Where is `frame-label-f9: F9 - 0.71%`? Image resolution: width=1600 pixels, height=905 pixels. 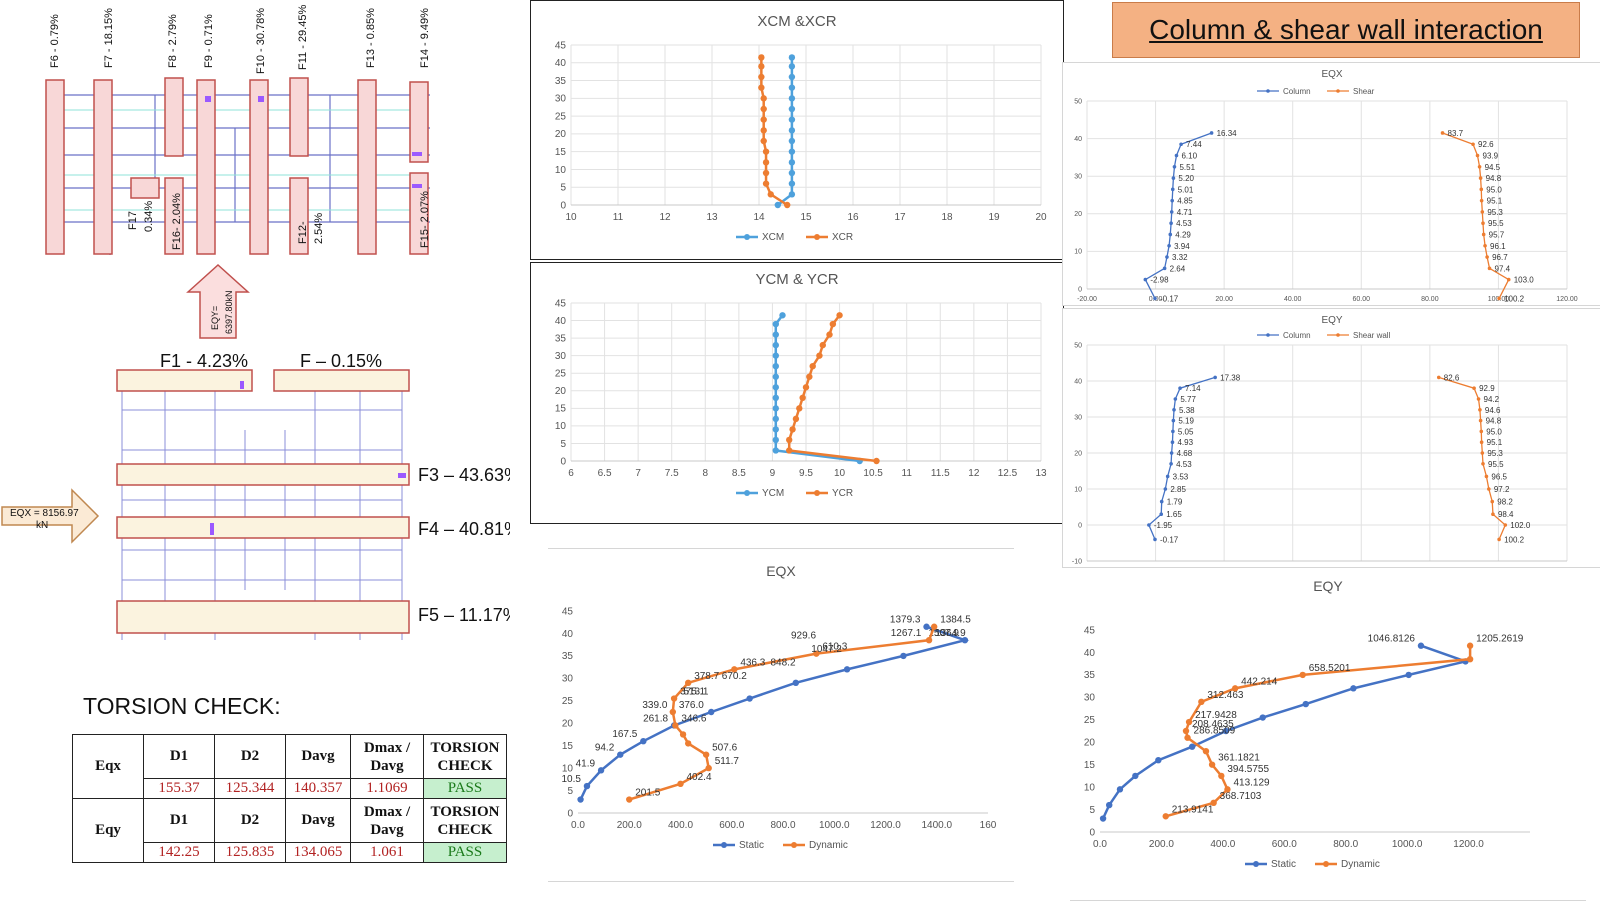
frame-label-f9: F9 - 0.71% is located at coordinates (209, 41).